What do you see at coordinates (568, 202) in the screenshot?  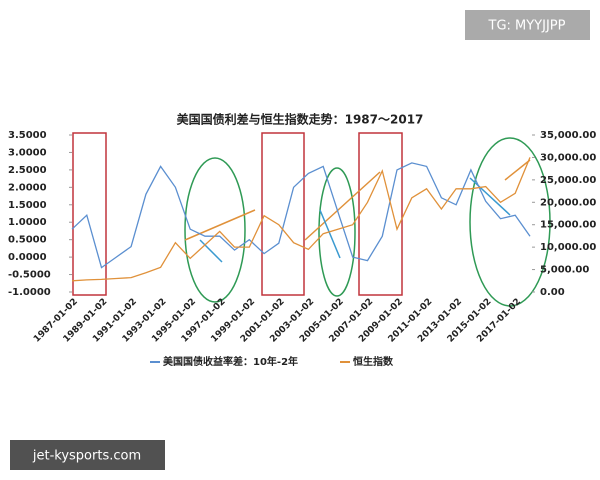 I see `y2-tick-label: 20,000.00` at bounding box center [568, 202].